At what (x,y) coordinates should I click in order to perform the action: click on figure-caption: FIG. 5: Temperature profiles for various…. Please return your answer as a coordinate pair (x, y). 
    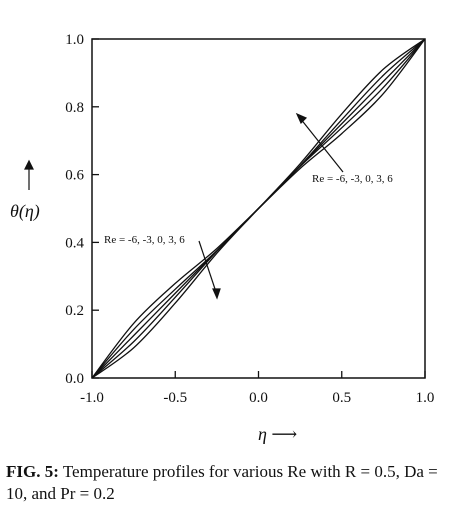
    Looking at the image, I should click on (222, 482).